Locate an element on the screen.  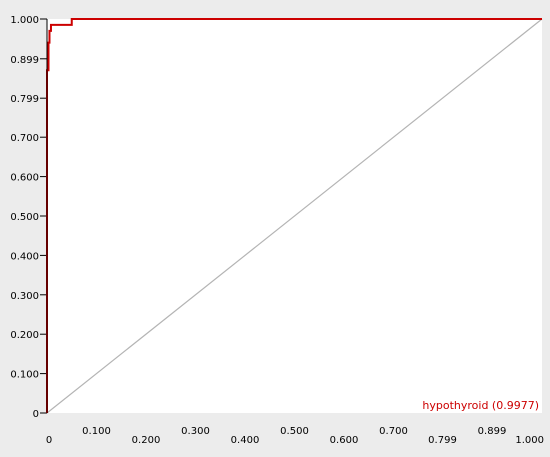
x-tick-label: 0.300 is located at coordinates (195, 431).